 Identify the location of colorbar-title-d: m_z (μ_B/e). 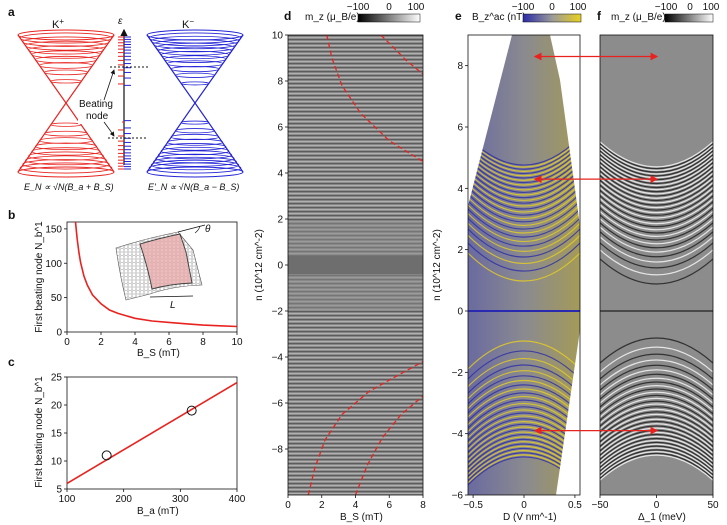
(332, 17).